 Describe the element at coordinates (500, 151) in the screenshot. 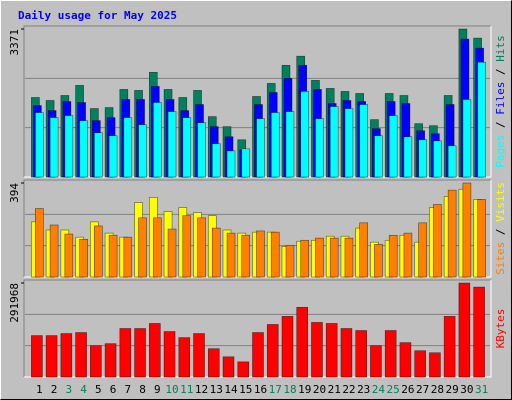

I see `legend-entry: Pages` at that location.